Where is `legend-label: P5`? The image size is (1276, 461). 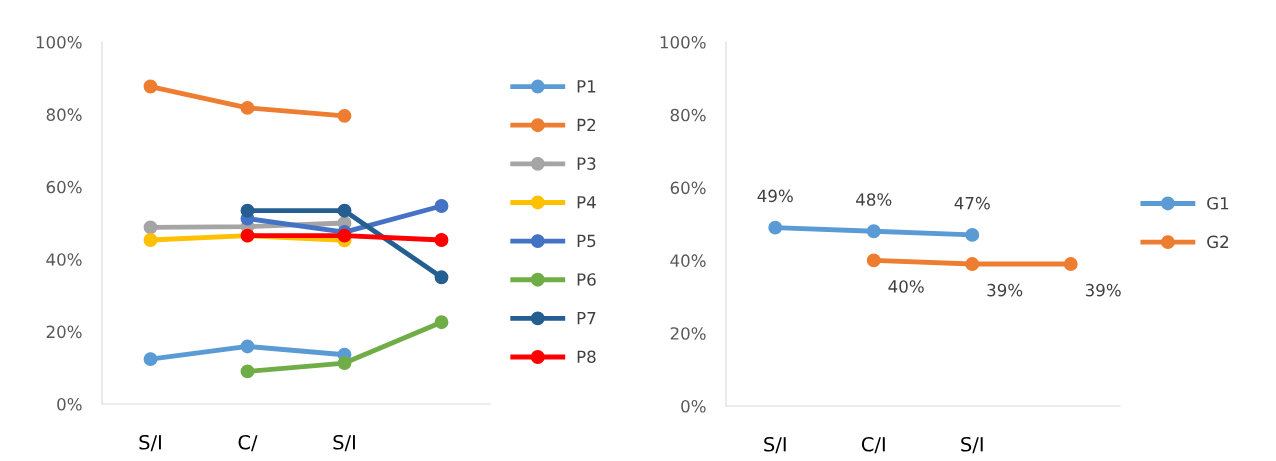
legend-label: P5 is located at coordinates (586, 241).